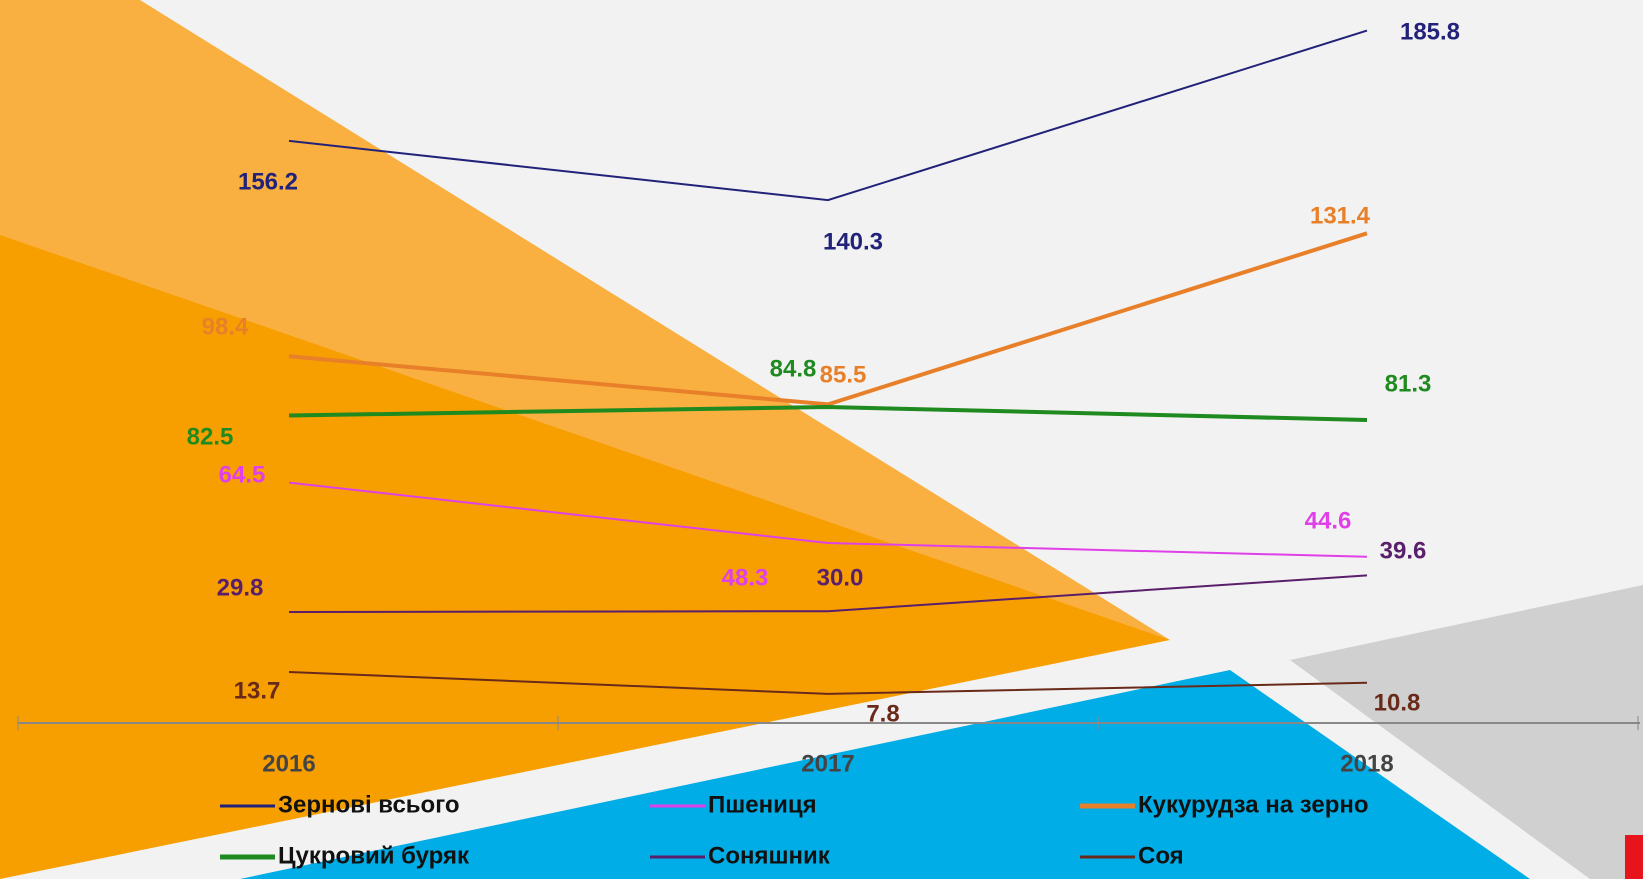 This screenshot has width=1643, height=879. I want to click on legend-label: Зернові всього, so click(369, 804).